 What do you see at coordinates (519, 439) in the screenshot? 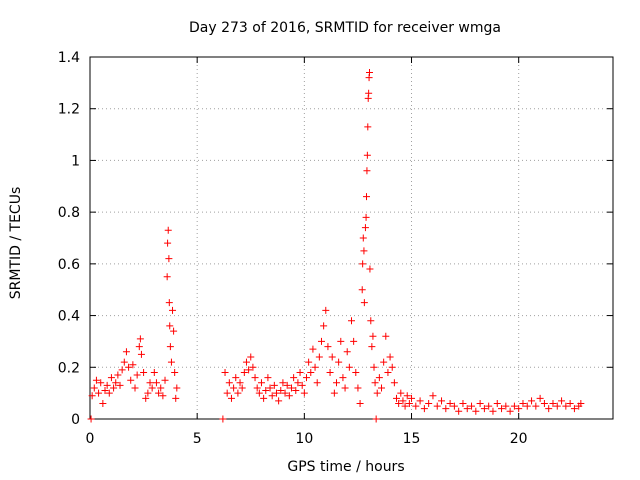
I see `x-tick-label: 20` at bounding box center [519, 439].